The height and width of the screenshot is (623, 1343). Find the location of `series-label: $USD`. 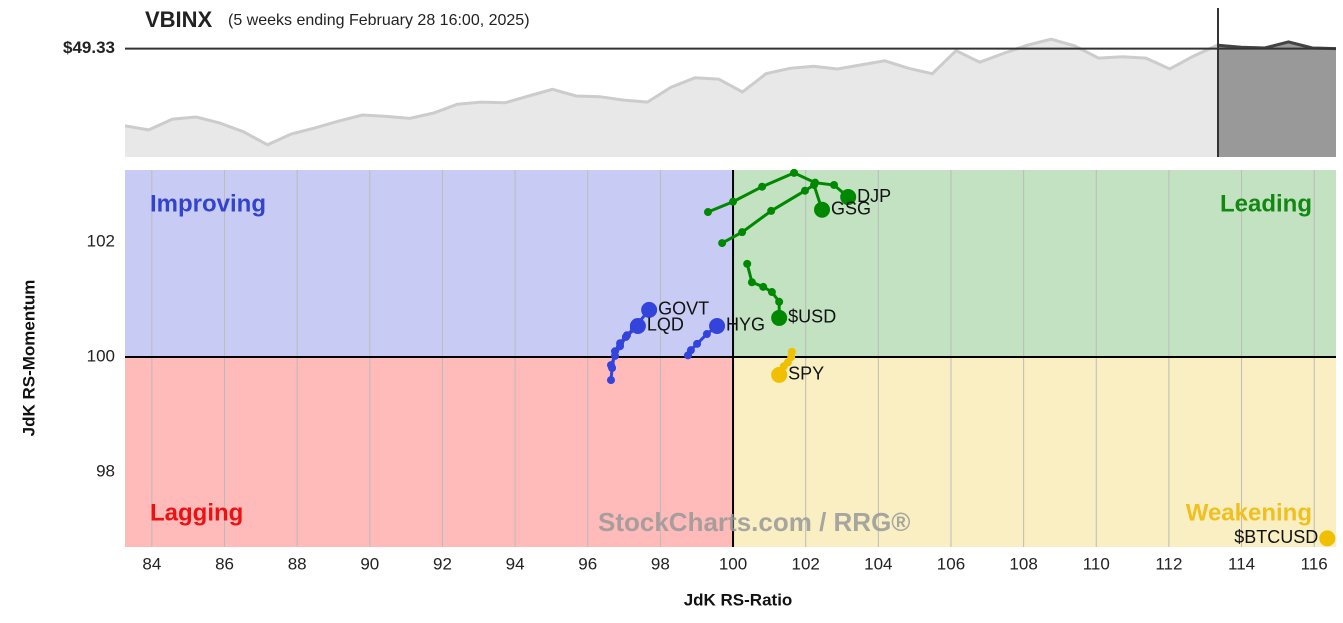

series-label: $USD is located at coordinates (812, 317).